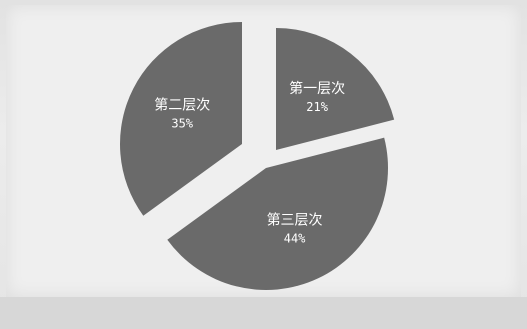  I want to click on slice-value-1: 21%, so click(317, 107).